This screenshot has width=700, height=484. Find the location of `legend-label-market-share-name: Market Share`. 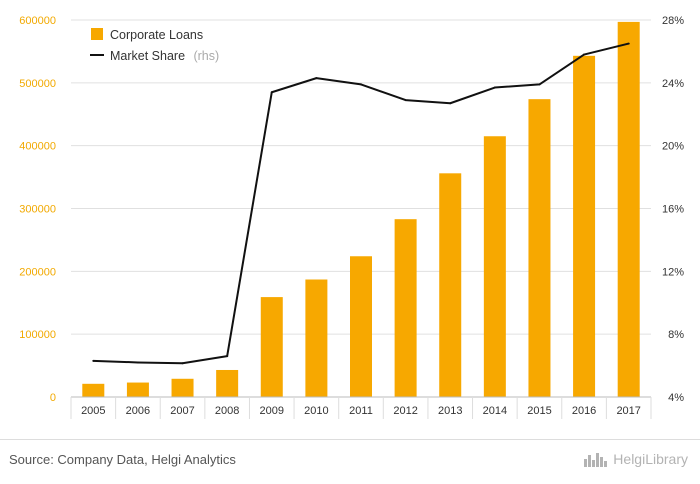

legend-label-market-share-name: Market Share is located at coordinates (147, 56).